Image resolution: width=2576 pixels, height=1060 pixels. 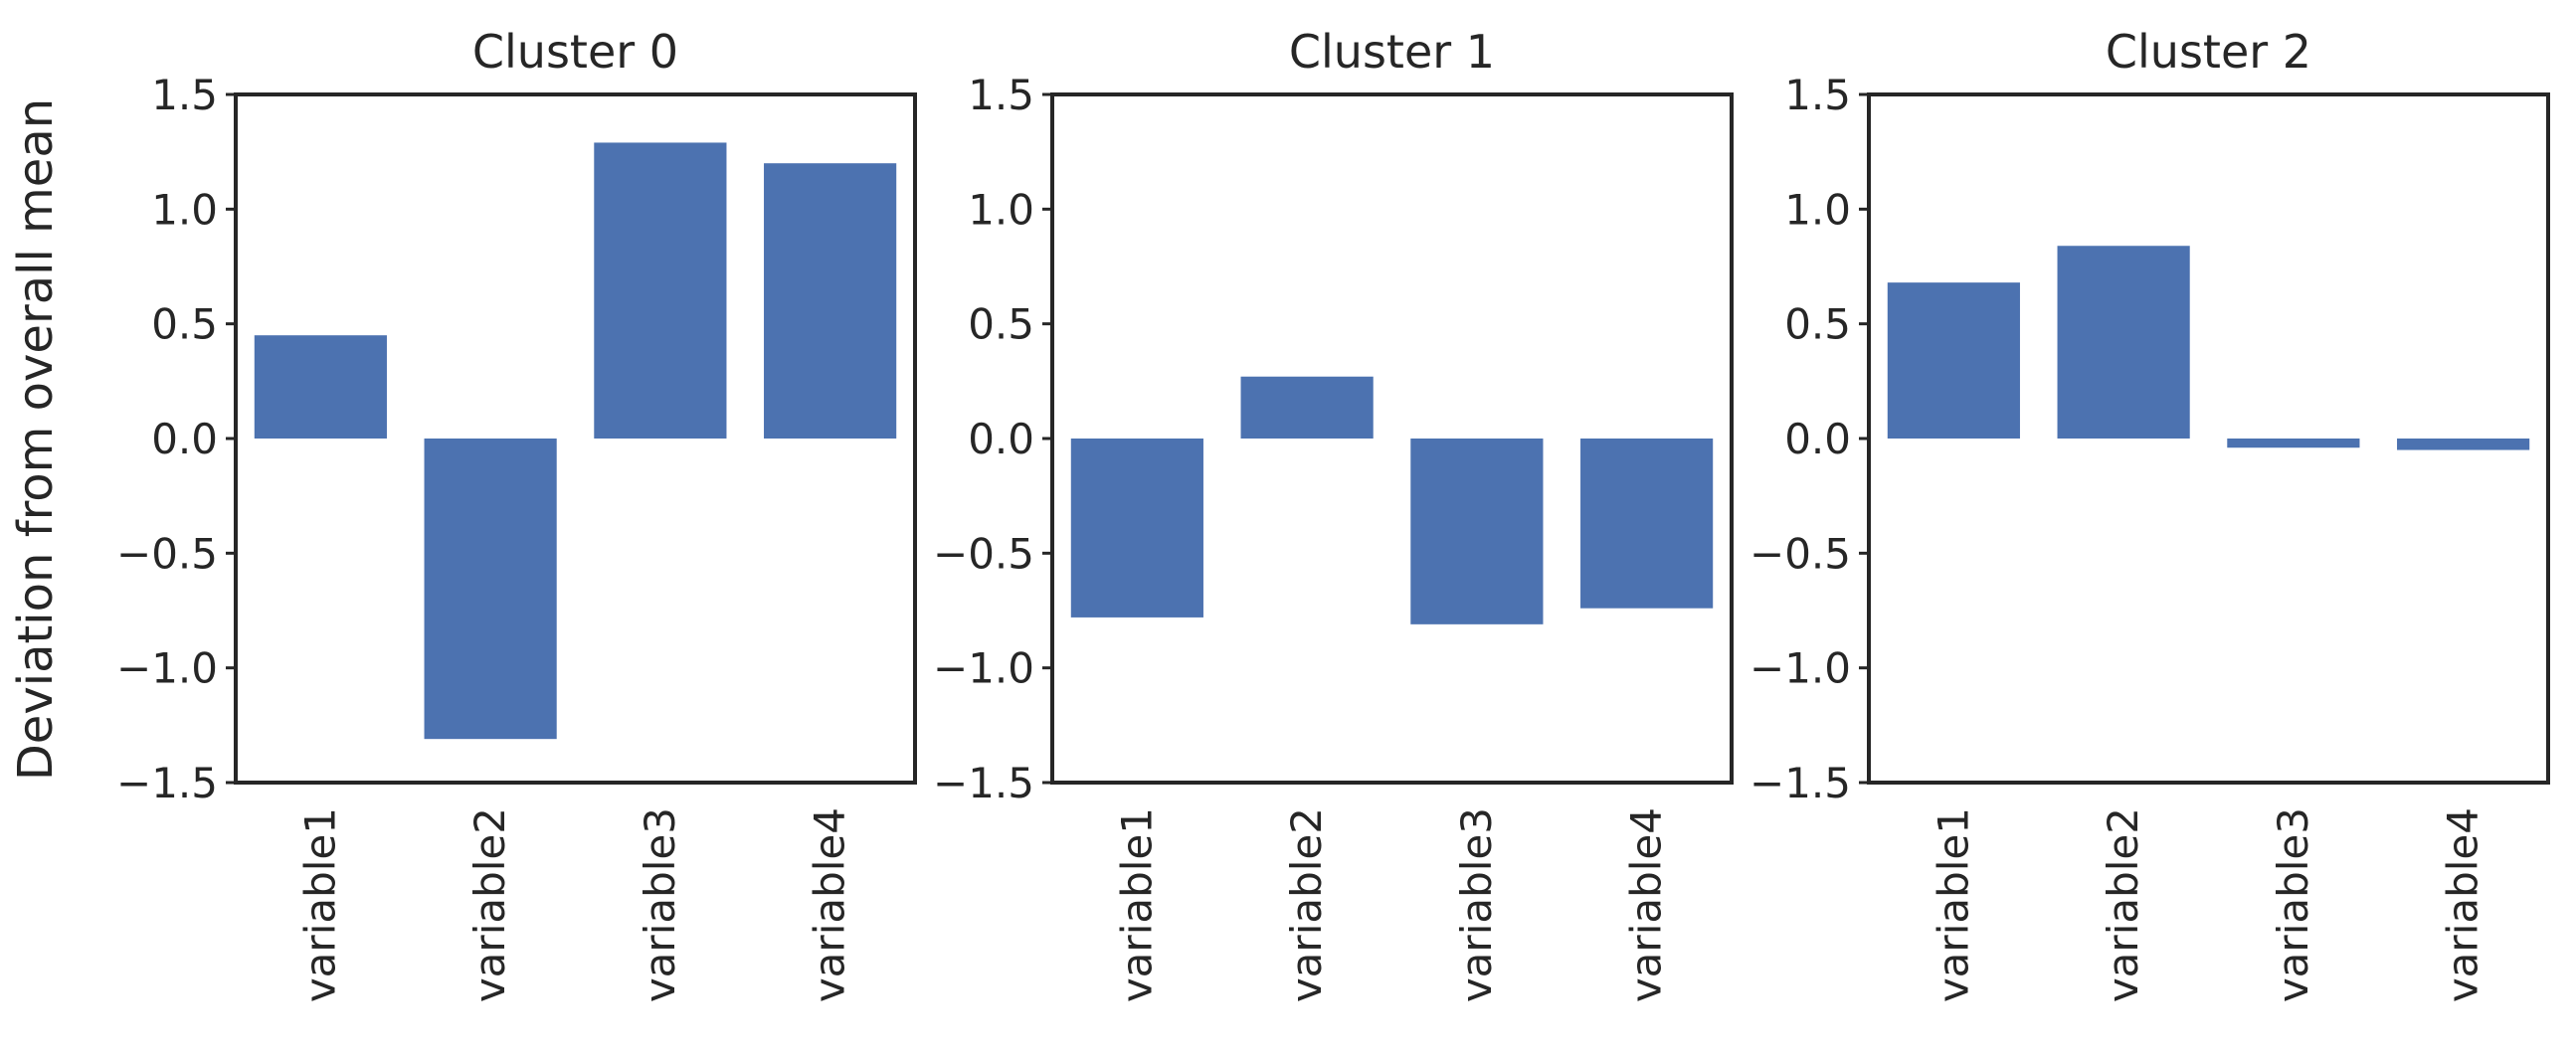 I want to click on panel-title: Cluster 2, so click(x=2208, y=52).